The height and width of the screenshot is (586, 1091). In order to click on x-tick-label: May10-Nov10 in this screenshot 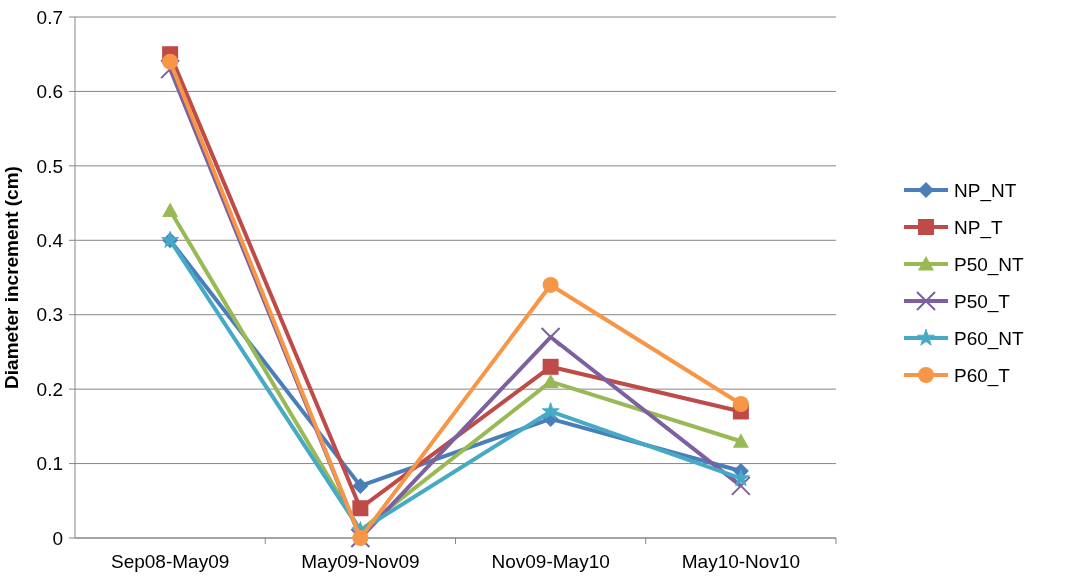, I will do `click(741, 561)`.